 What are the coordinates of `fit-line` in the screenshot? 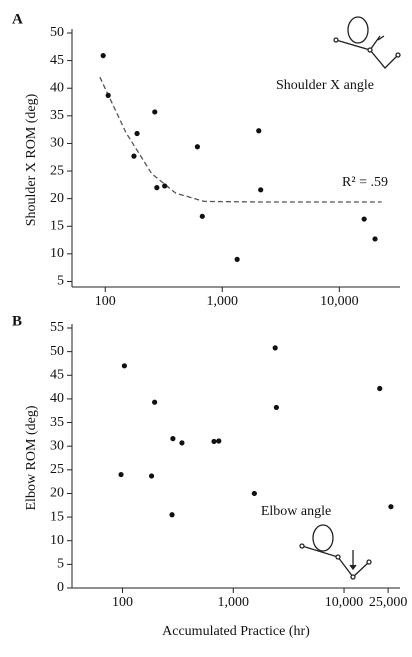 It's located at (240, 139).